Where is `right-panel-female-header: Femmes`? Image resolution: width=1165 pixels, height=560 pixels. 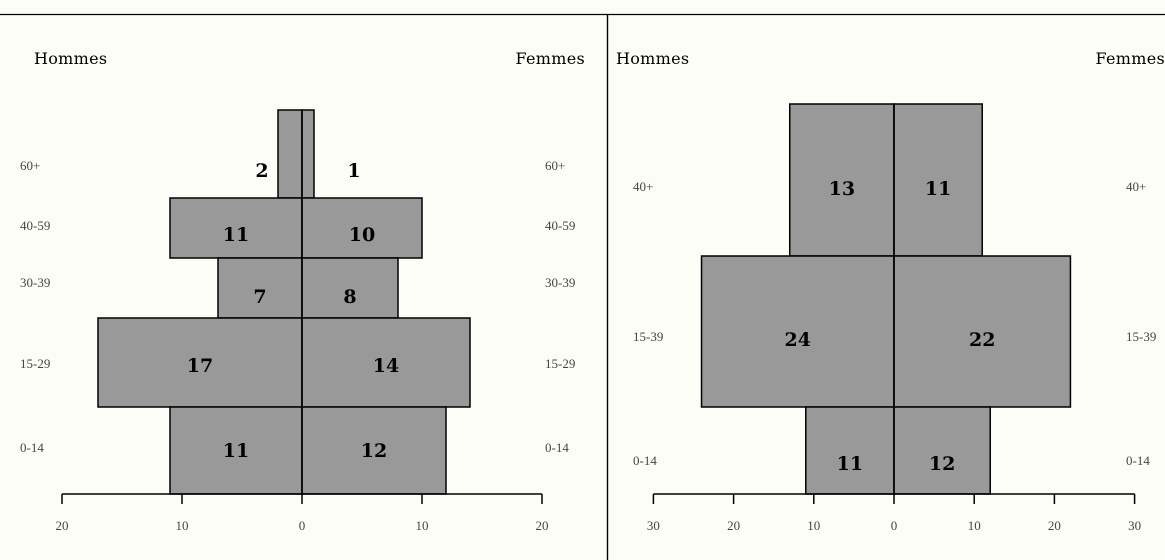 right-panel-female-header: Femmes is located at coordinates (1130, 58).